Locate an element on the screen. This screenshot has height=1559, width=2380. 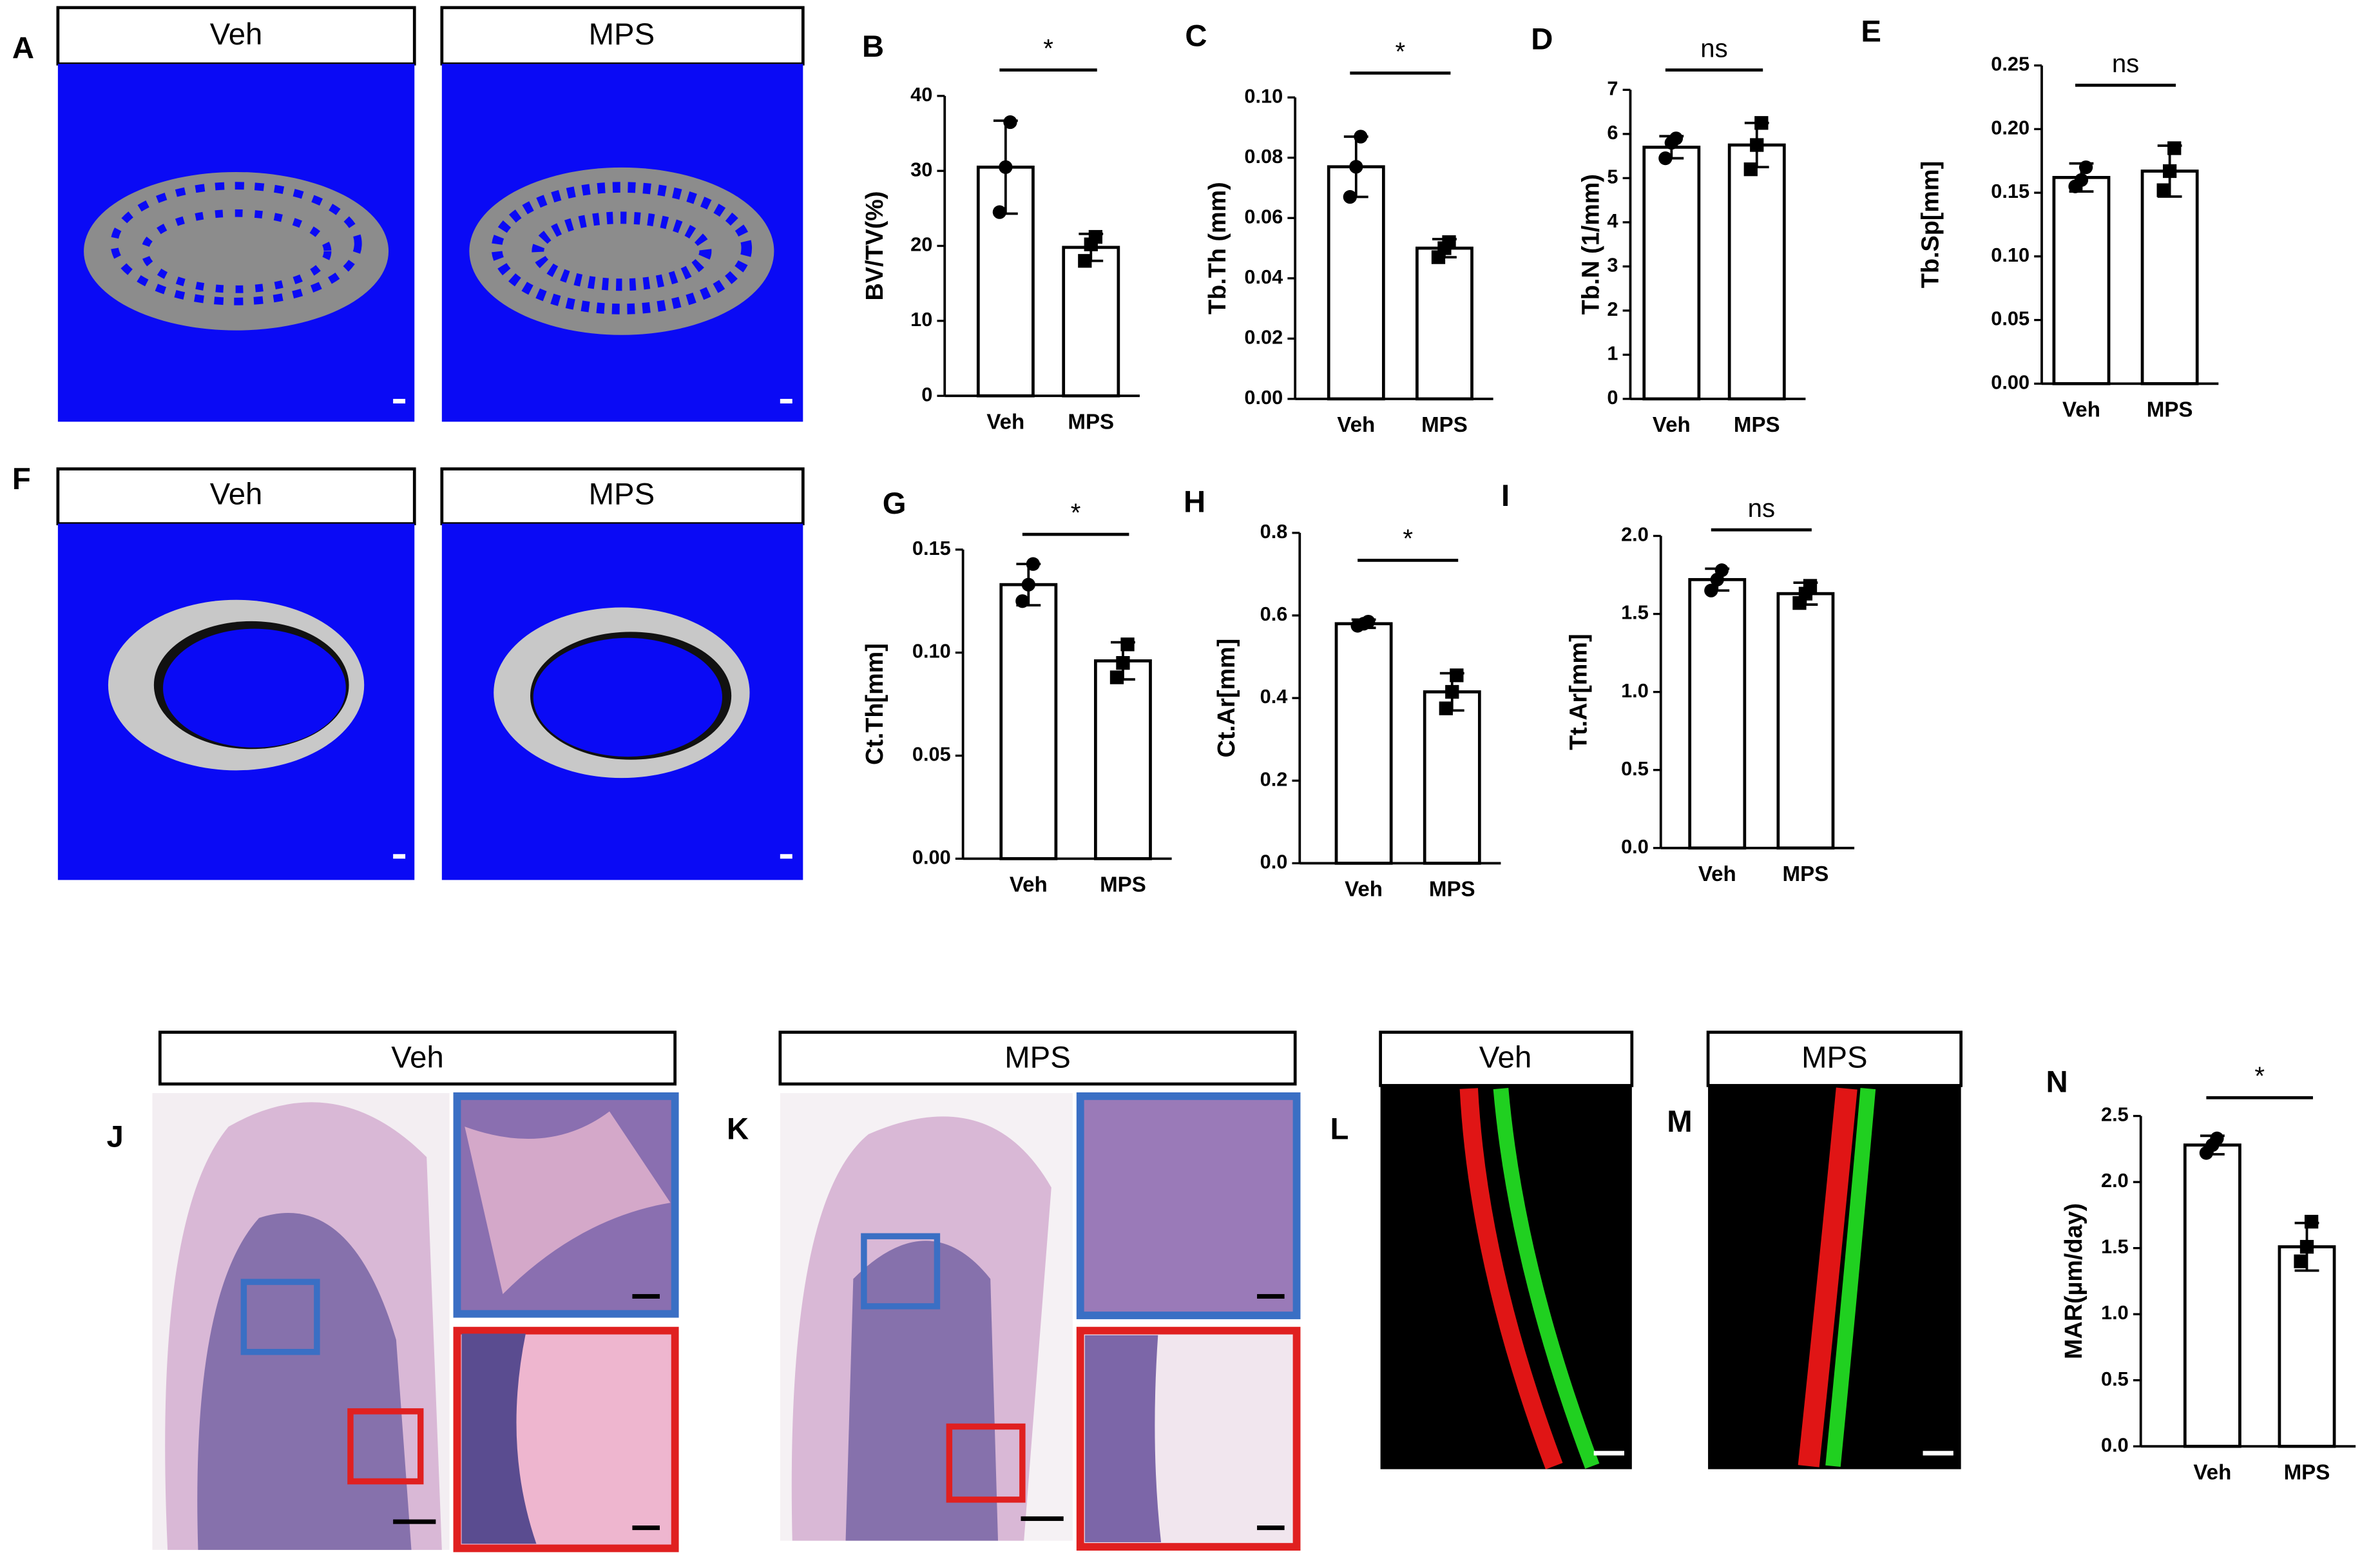
y-tick-label: 30 is located at coordinates (921, 169).